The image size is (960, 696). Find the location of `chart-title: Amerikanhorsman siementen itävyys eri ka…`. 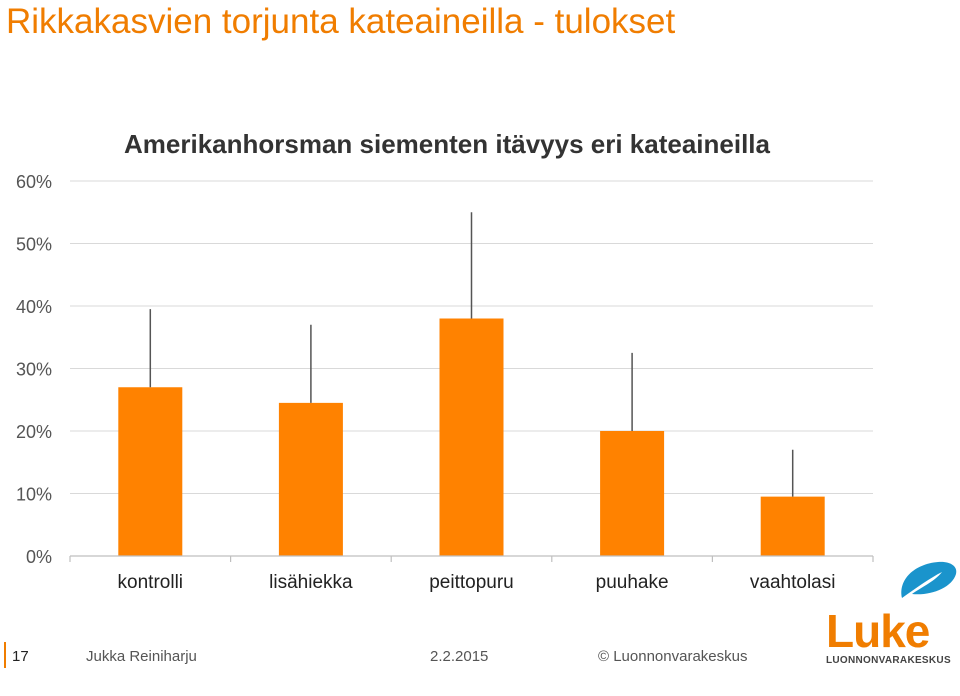

chart-title: Amerikanhorsman siementen itävyys eri ka… is located at coordinates (447, 144).